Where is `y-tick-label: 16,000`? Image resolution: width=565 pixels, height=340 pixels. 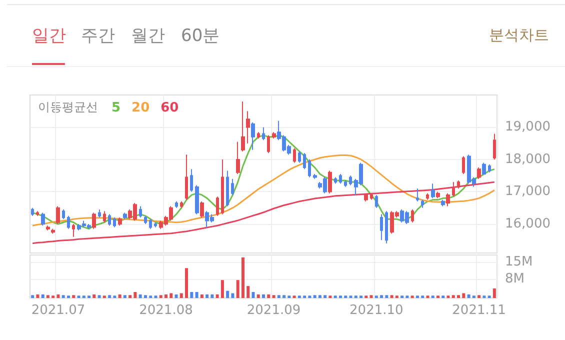 y-tick-label: 16,000 is located at coordinates (527, 224).